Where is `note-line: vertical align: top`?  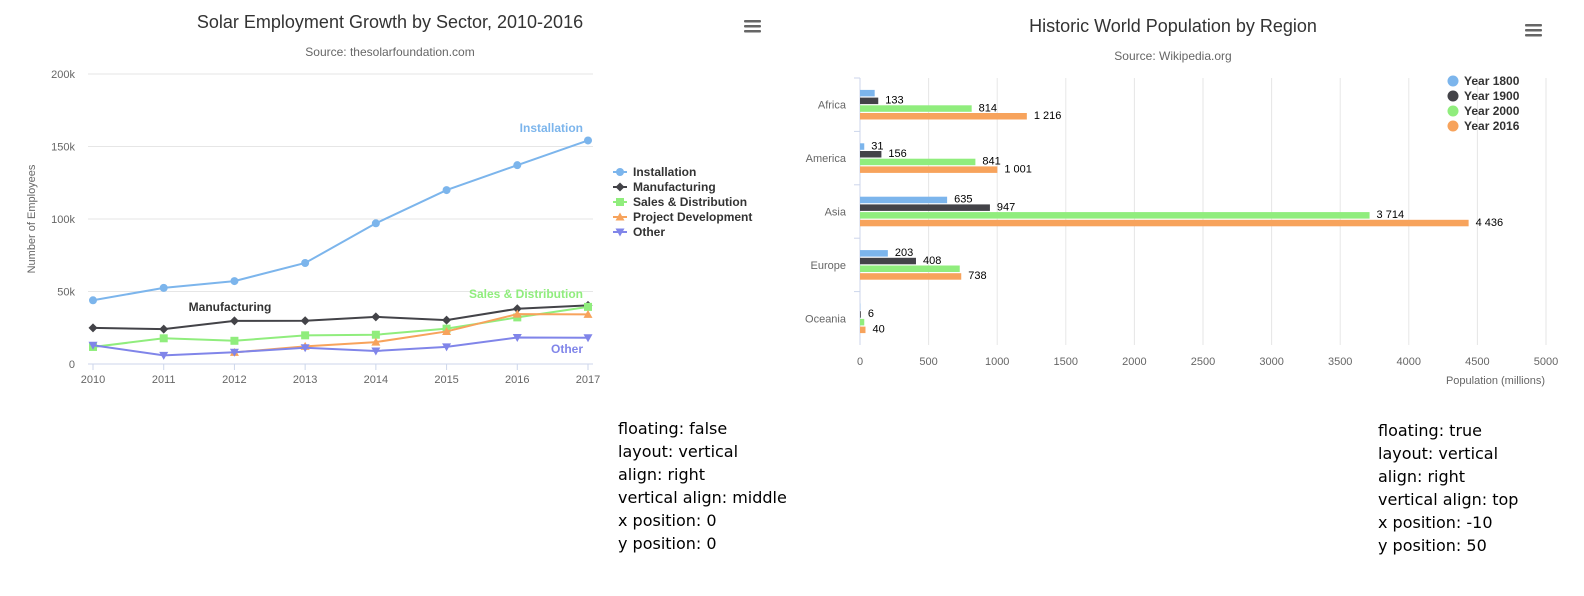 note-line: vertical align: top is located at coordinates (1448, 499).